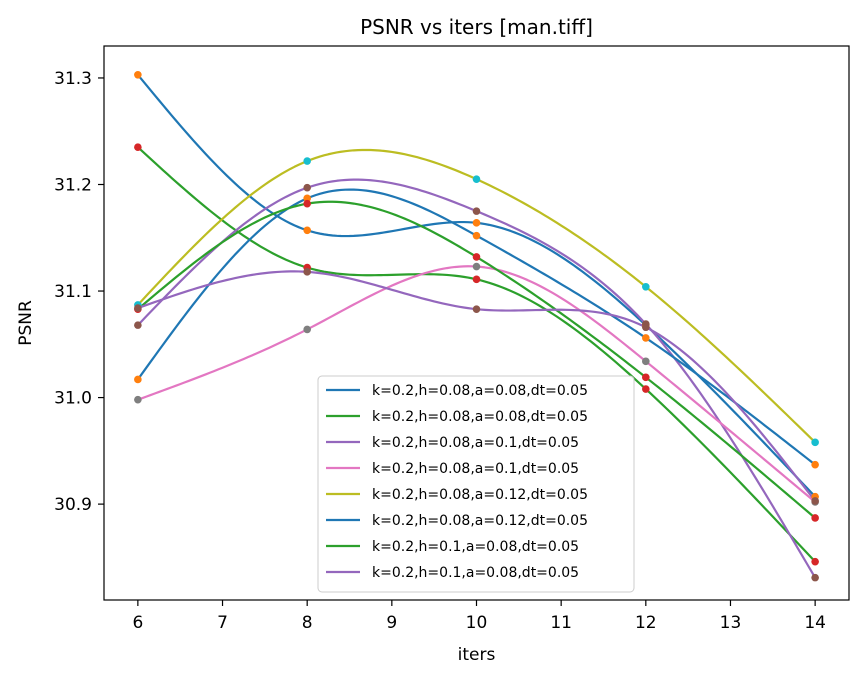  What do you see at coordinates (26, 323) in the screenshot?
I see `y-axis-title: PSNR` at bounding box center [26, 323].